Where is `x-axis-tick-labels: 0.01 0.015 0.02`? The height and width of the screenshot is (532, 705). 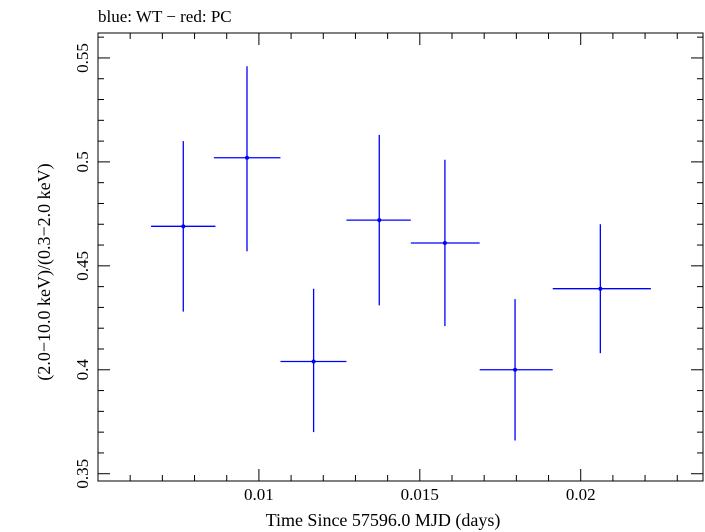 x-axis-tick-labels: 0.01 0.015 0.02 is located at coordinates (420, 494).